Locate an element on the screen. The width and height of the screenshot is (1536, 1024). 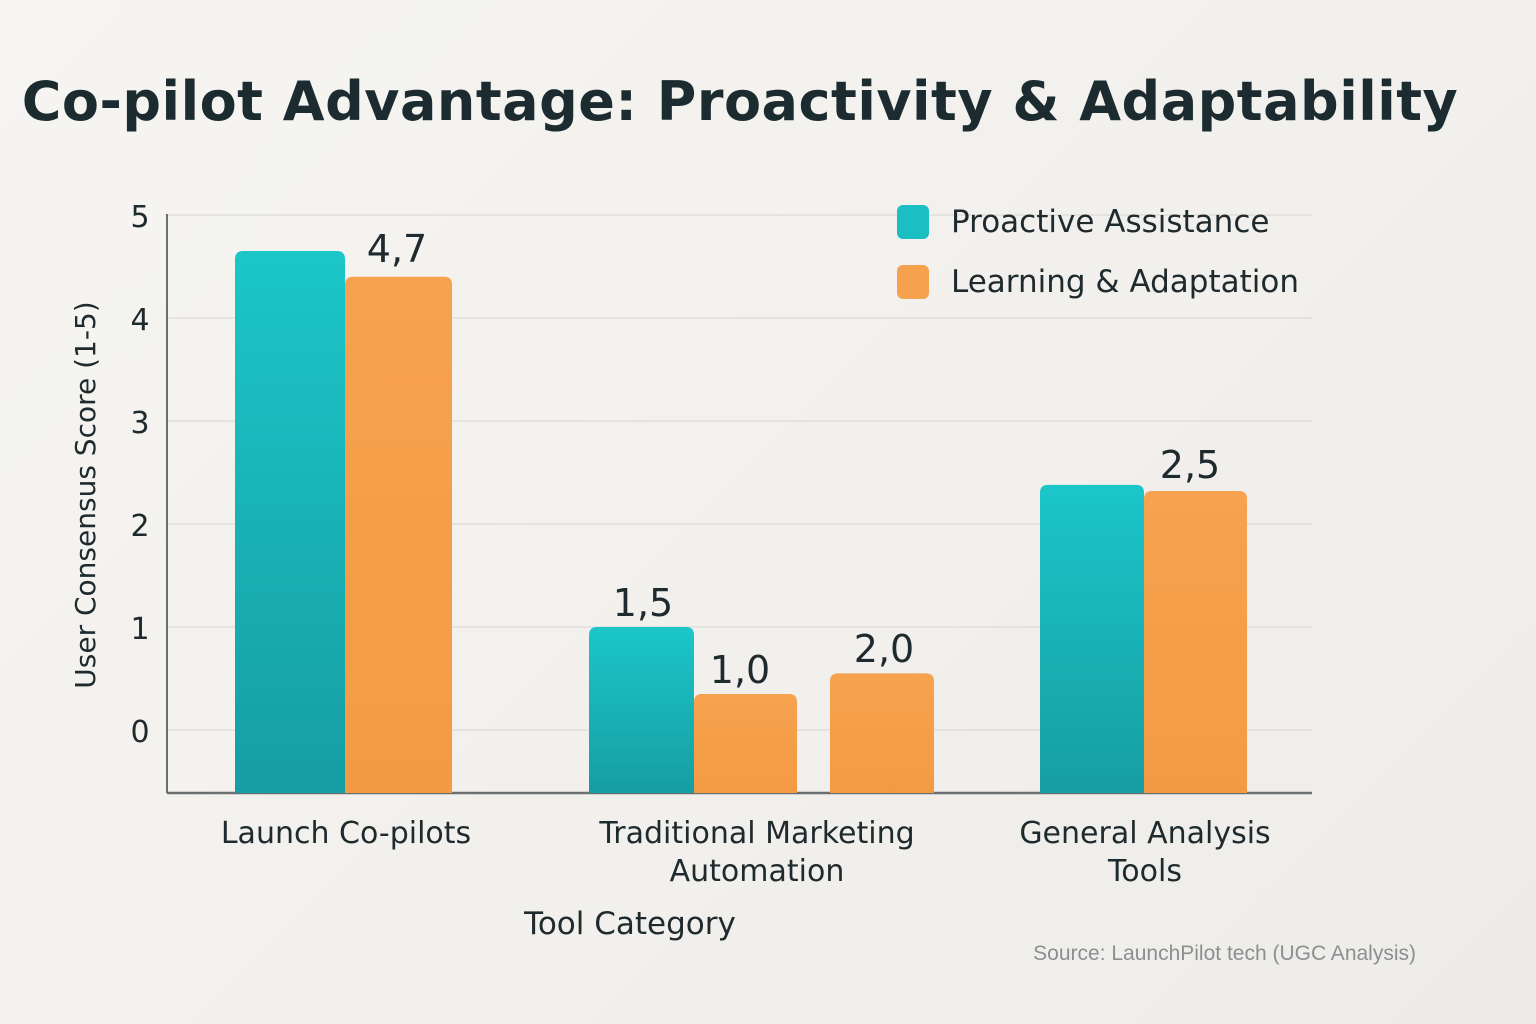
data-label: 1,5 is located at coordinates (643, 603).